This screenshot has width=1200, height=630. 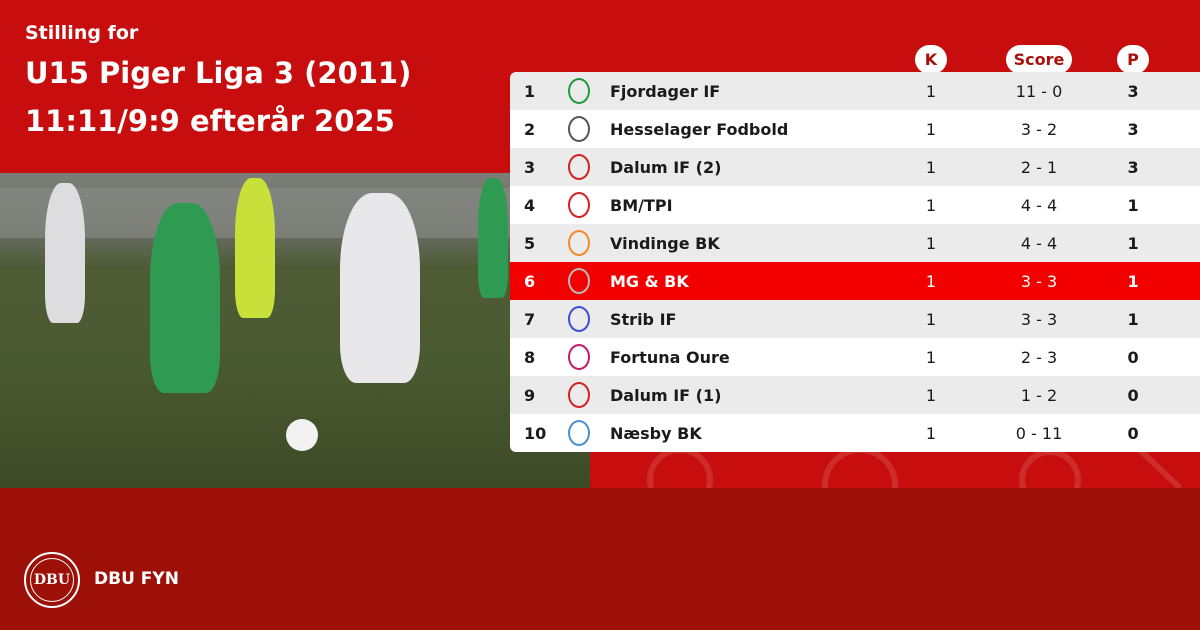 What do you see at coordinates (666, 167) in the screenshot?
I see `team-name: Dalum IF (2)` at bounding box center [666, 167].